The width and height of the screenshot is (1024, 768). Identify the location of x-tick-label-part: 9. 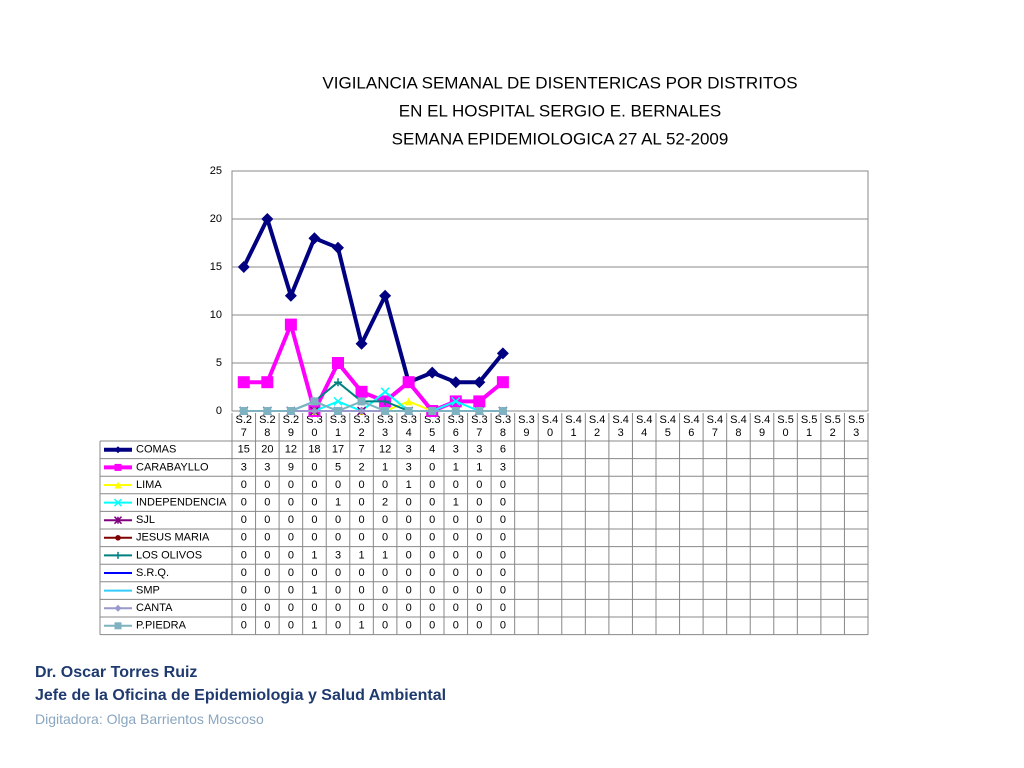
(291, 433).